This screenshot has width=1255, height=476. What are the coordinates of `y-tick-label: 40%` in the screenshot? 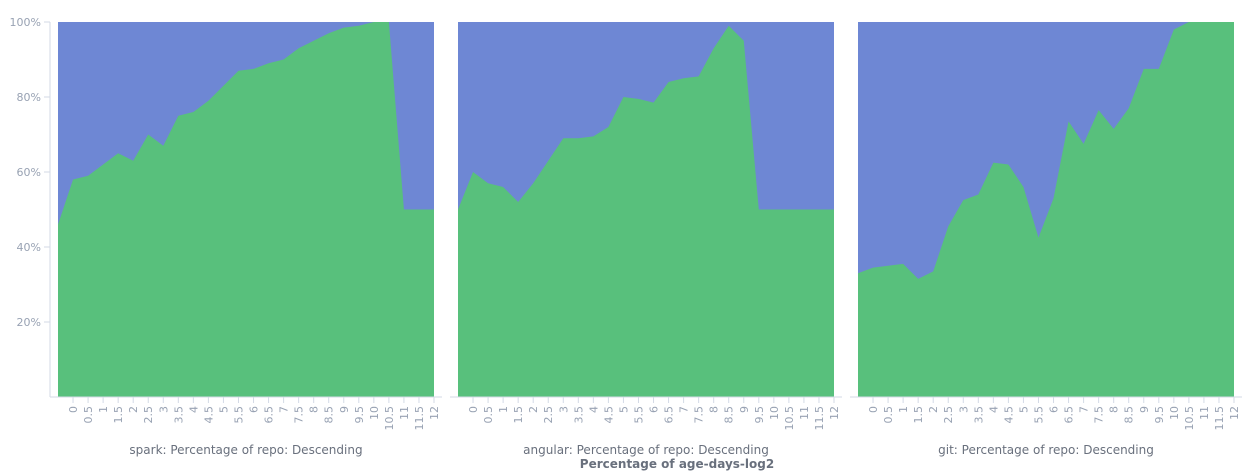 It's located at (29, 247).